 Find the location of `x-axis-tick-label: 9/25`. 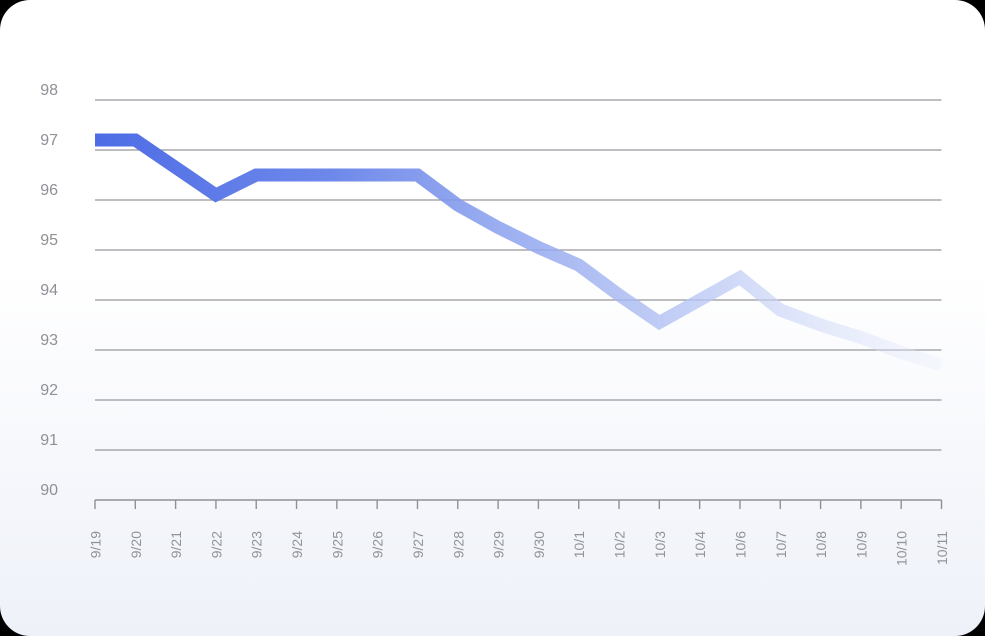

x-axis-tick-label: 9/25 is located at coordinates (337, 544).